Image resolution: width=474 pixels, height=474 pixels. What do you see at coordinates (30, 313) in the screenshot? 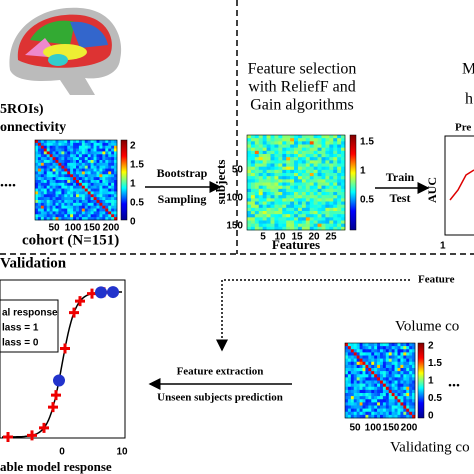
I see `legend-item: al response` at bounding box center [30, 313].